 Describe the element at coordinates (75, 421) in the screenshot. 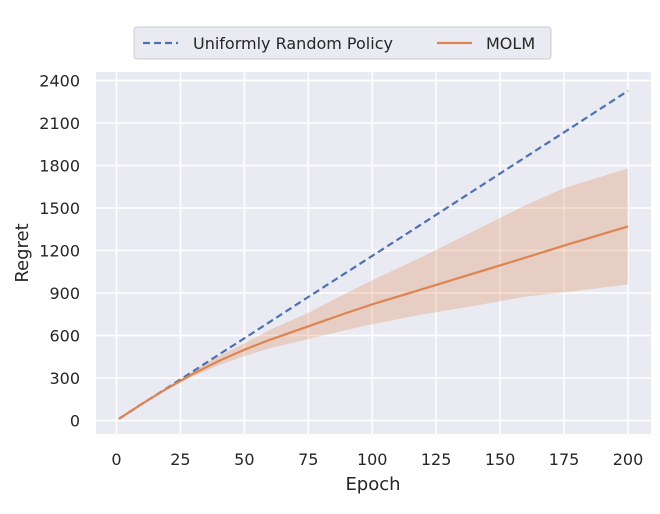

I see `y-tick-label: 0` at that location.